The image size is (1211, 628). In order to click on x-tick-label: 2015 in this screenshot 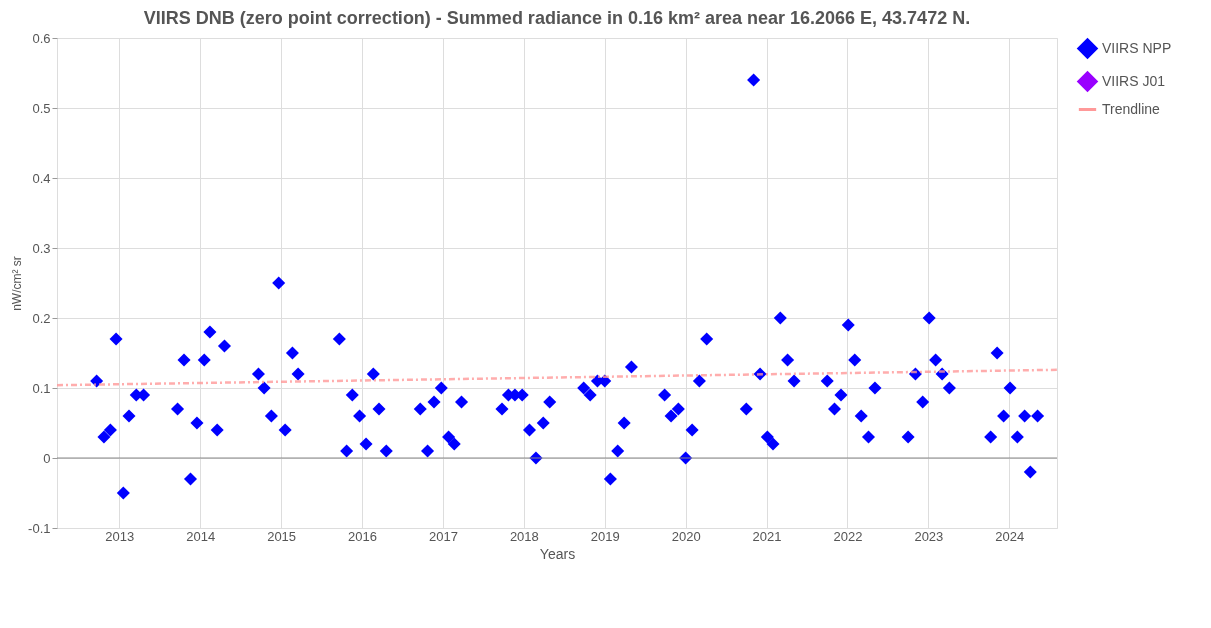, I will do `click(282, 536)`.